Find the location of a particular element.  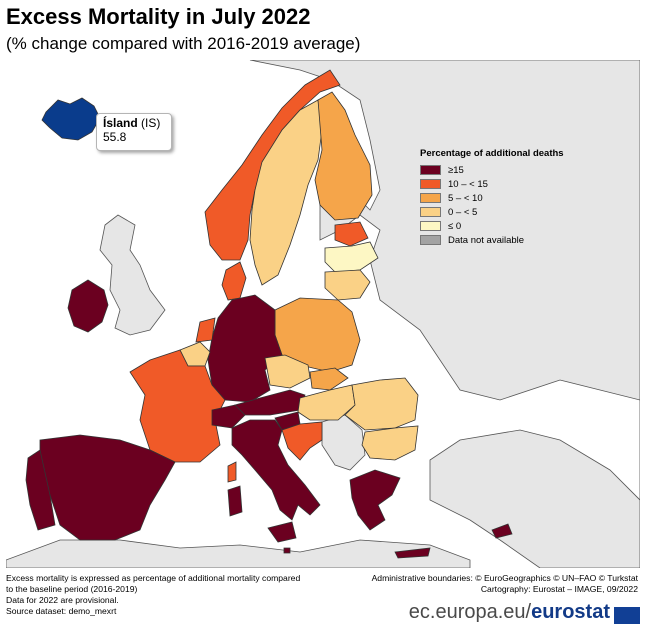

brand-name: eurostat is located at coordinates (570, 612).